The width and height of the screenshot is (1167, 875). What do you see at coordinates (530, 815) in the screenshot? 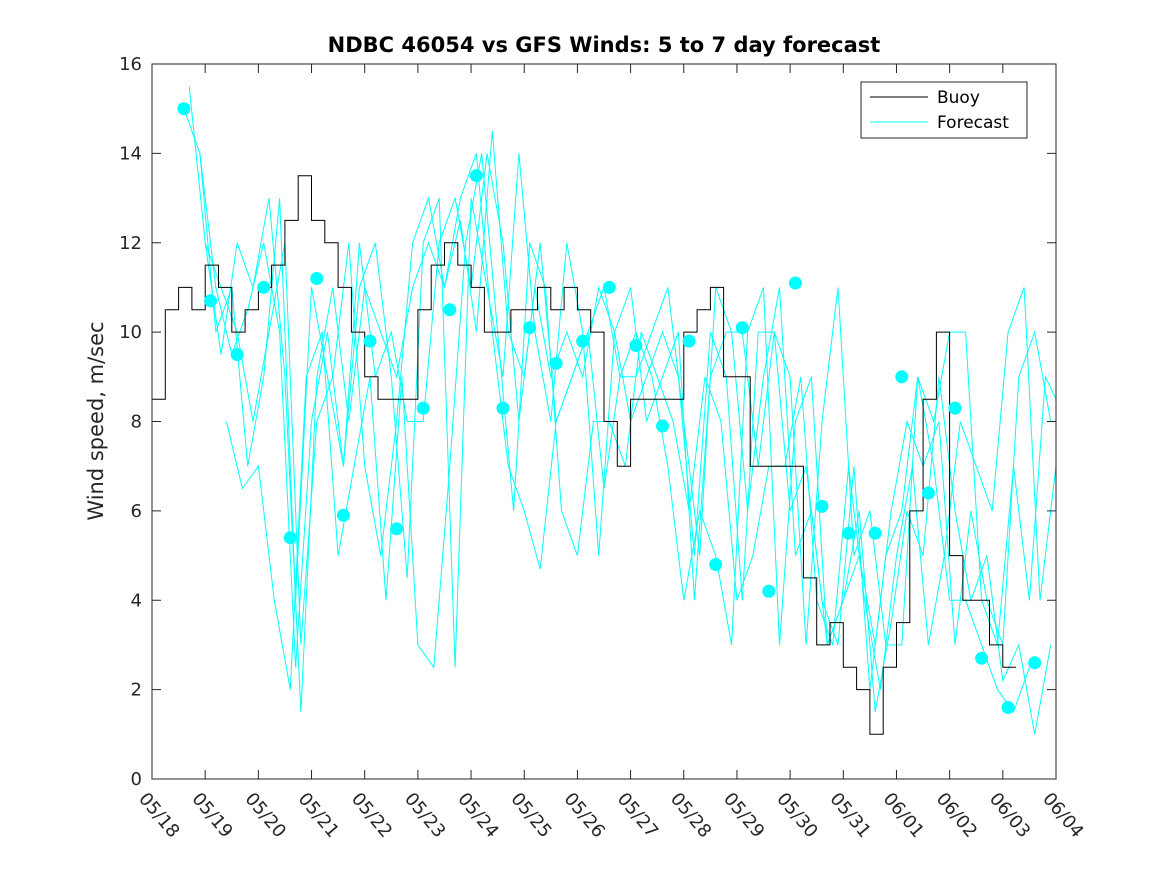
I see `x-tick-label: 05/25` at bounding box center [530, 815].